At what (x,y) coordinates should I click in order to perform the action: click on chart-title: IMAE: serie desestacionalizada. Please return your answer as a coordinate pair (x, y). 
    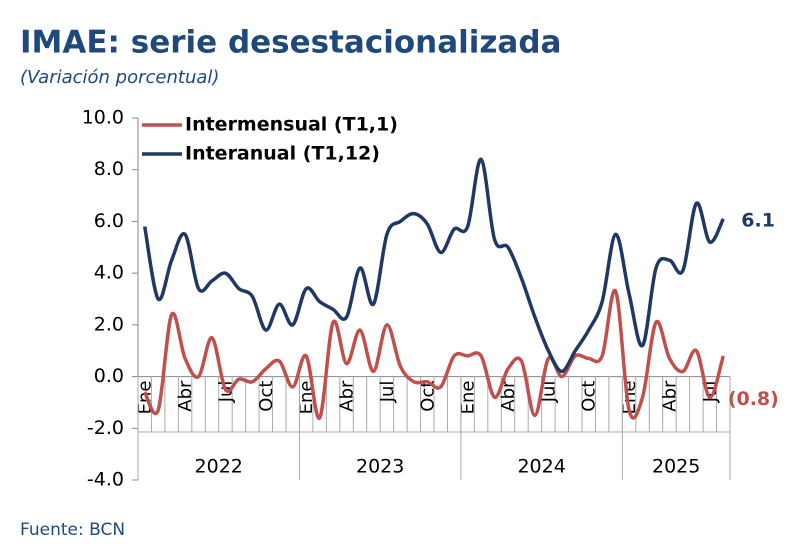
    Looking at the image, I should click on (290, 43).